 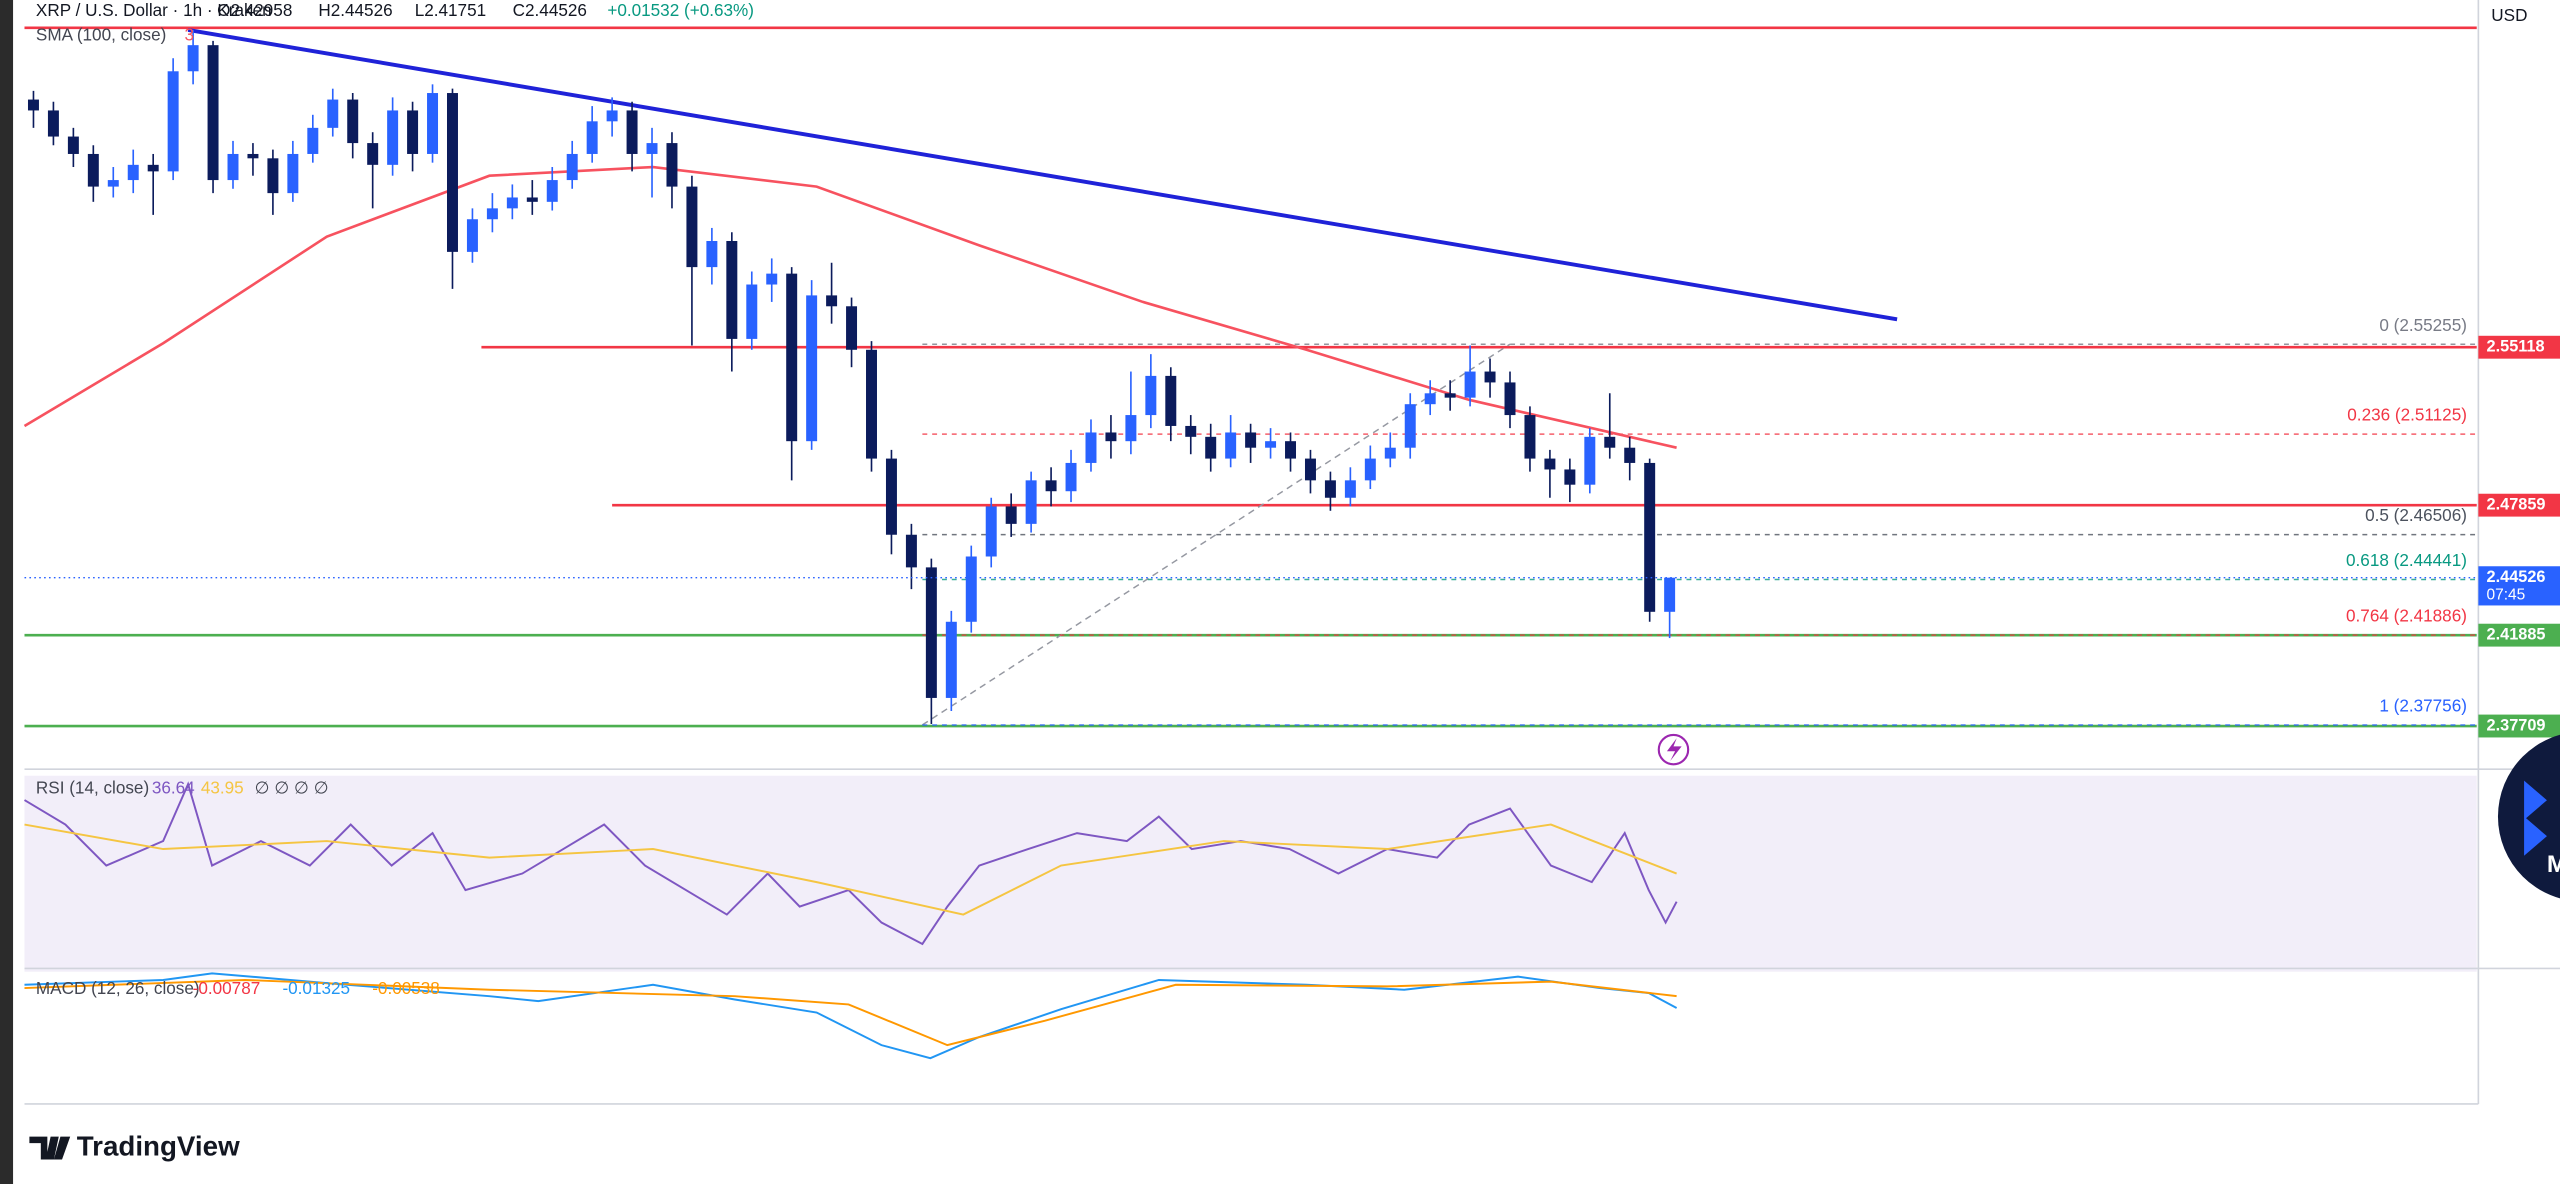 I want to click on placeholders: ∅ ∅ ∅ ∅, so click(x=292, y=787).